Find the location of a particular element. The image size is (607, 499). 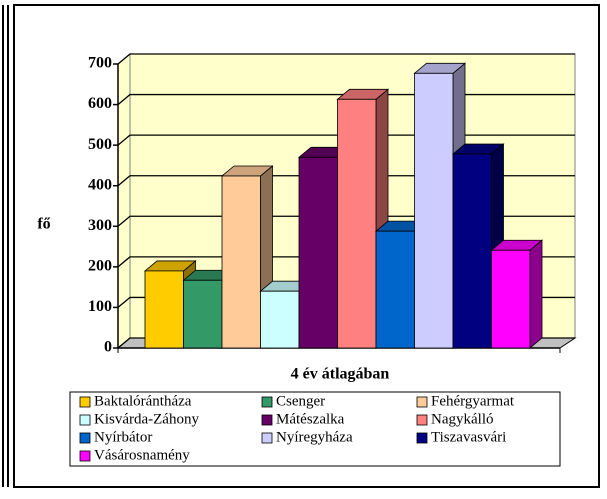

legend is located at coordinates (315, 429).